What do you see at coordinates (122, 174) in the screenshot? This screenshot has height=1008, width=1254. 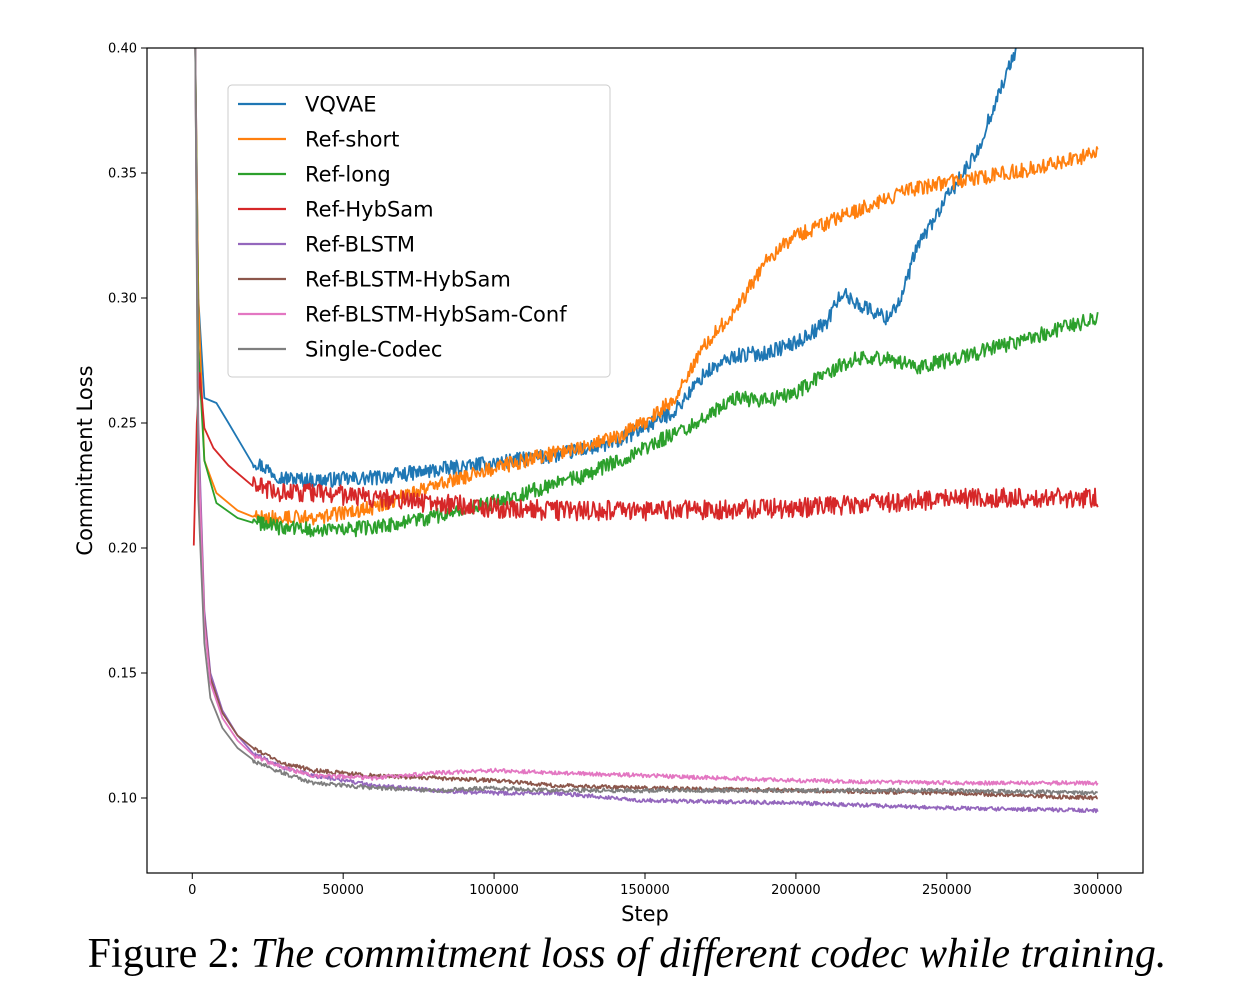 I see `y-tick-label: 0.35` at bounding box center [122, 174].